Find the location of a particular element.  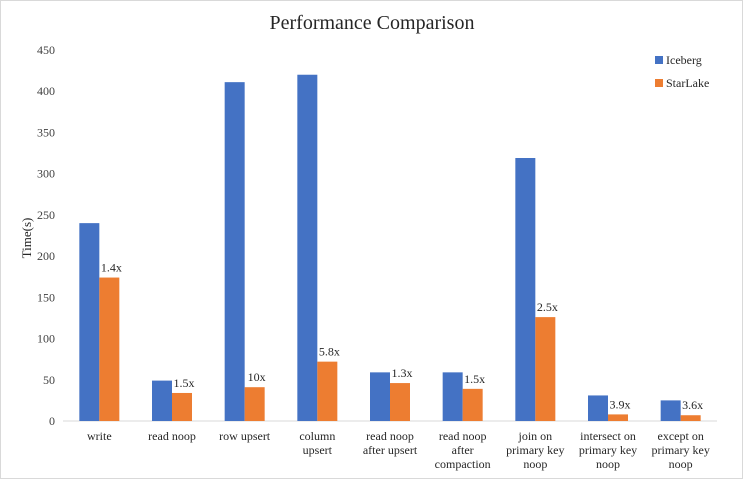

y-tick-label: 0 is located at coordinates (52, 421).